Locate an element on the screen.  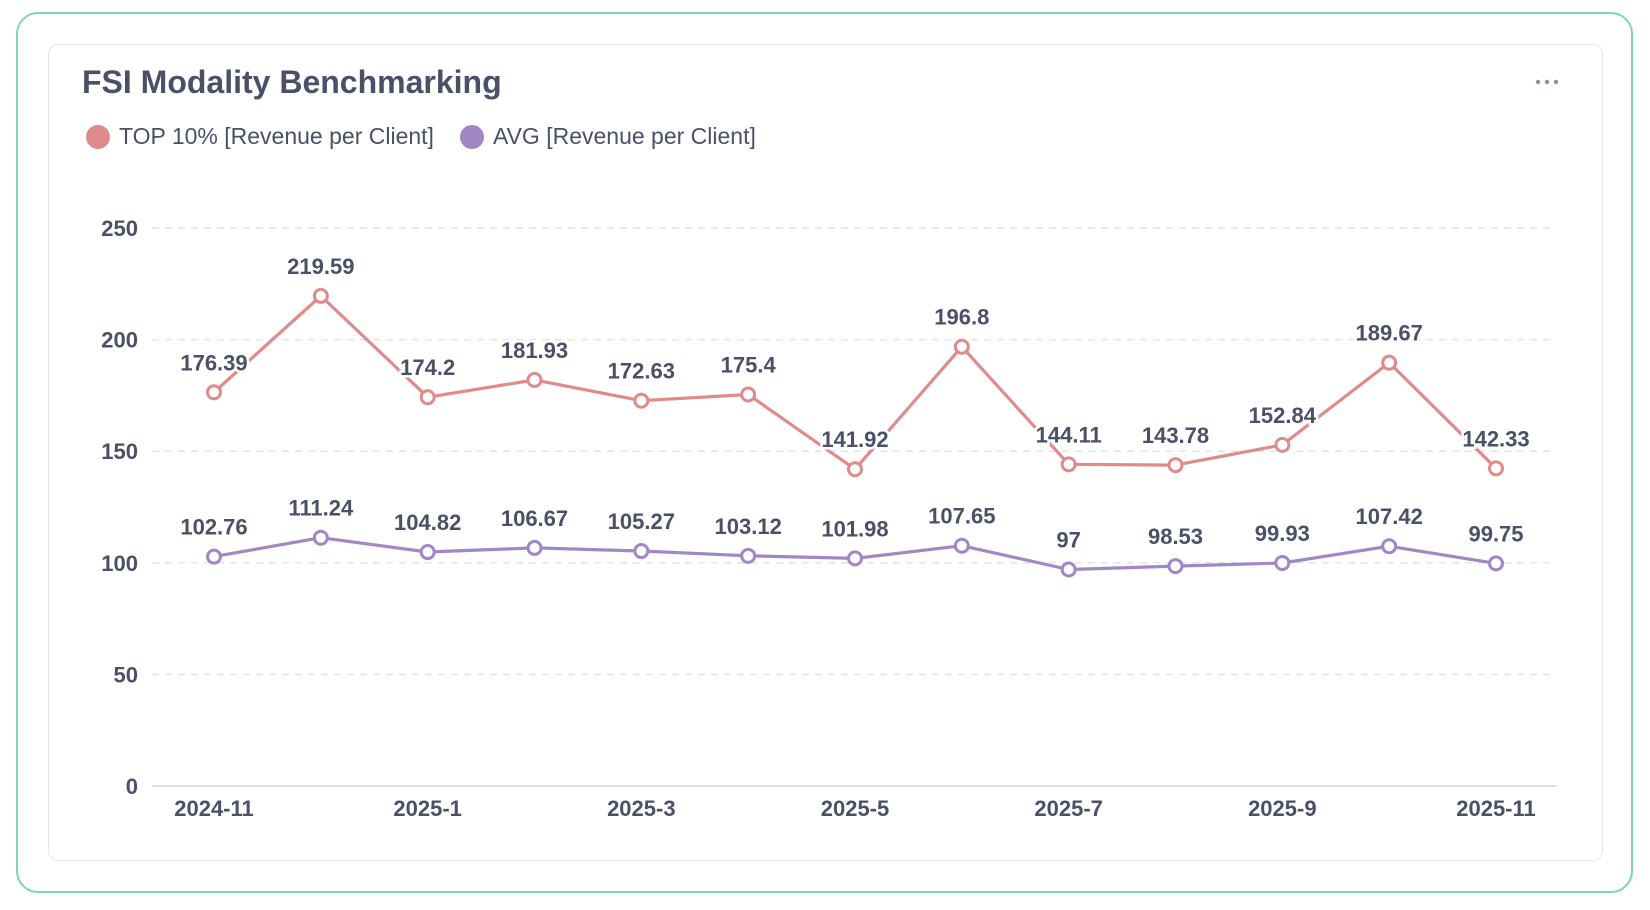
data-label-0: 142.33 is located at coordinates (1495, 438).